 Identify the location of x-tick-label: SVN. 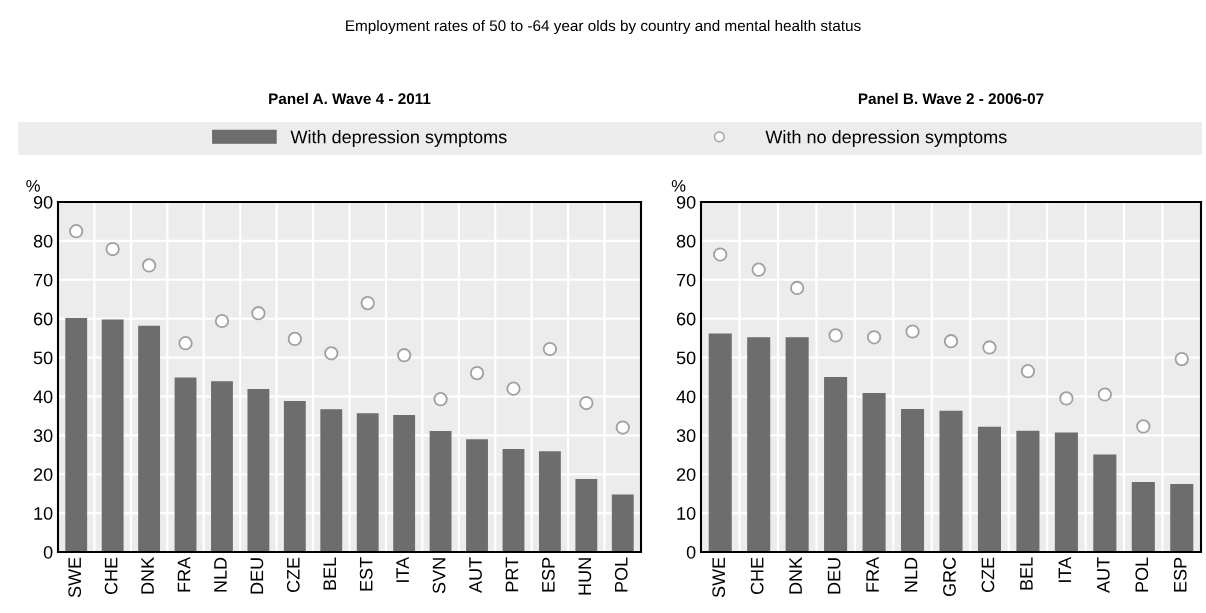
(439, 576).